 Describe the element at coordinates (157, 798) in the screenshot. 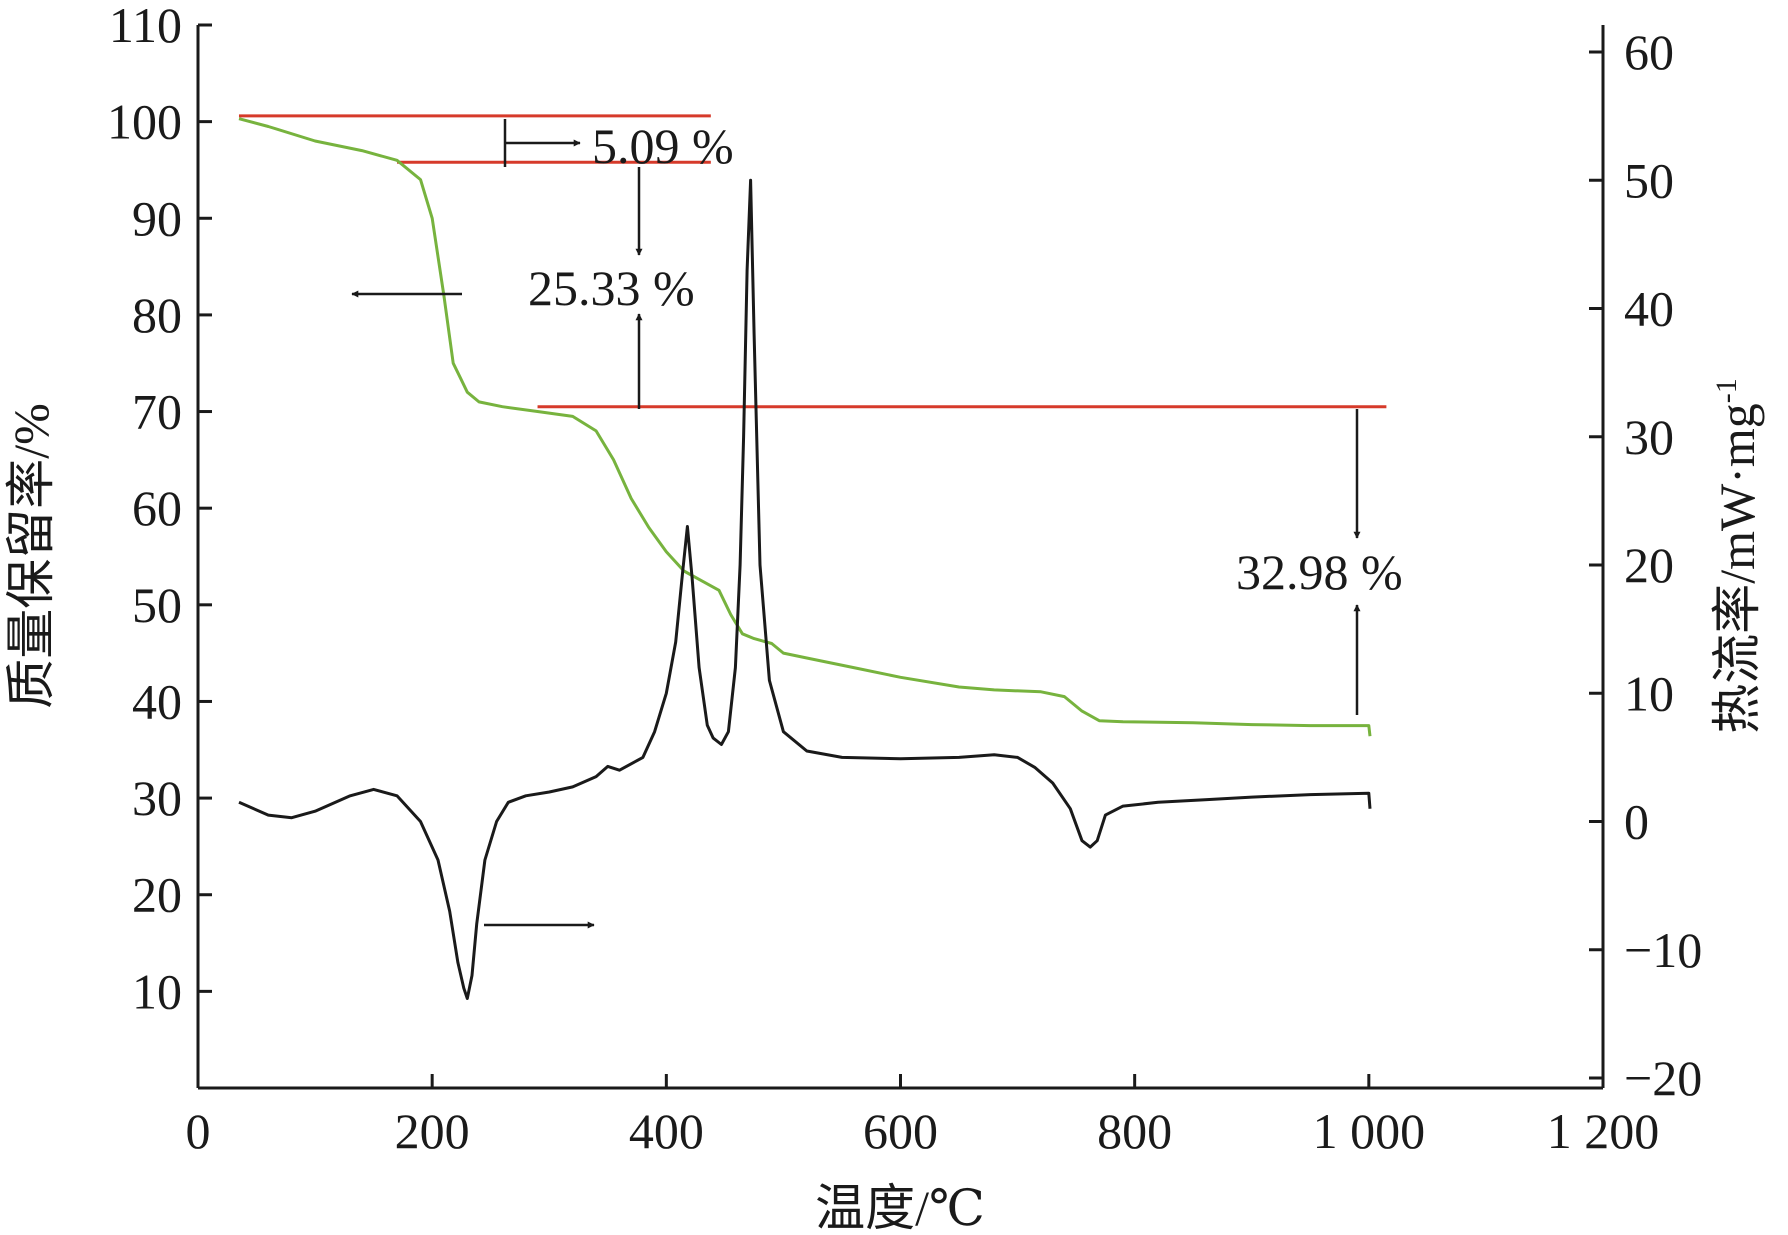

I see `left-y-tick-label: 30` at that location.